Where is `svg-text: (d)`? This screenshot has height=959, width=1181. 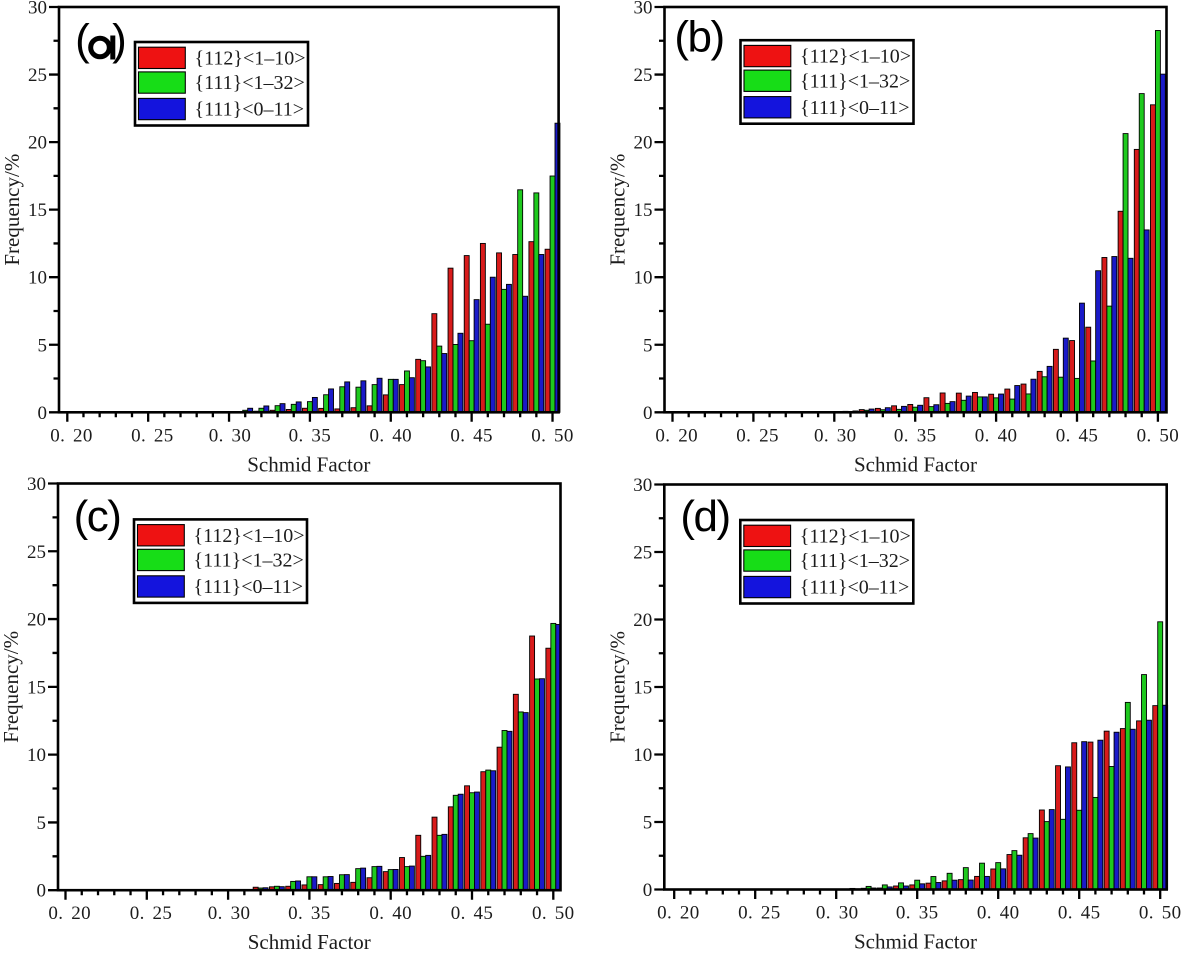
svg-text: (d) is located at coordinates (704, 516).